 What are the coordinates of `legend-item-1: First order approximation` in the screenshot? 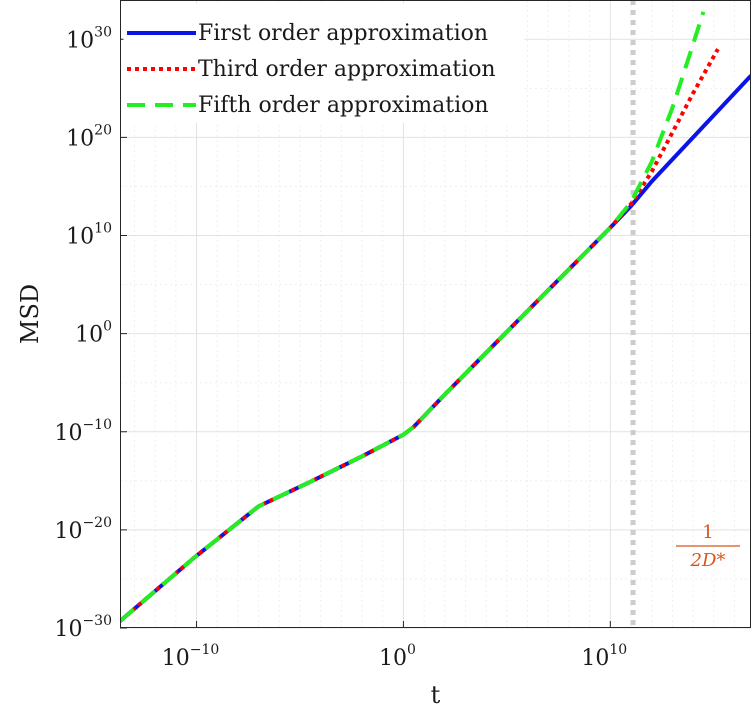 It's located at (307, 33).